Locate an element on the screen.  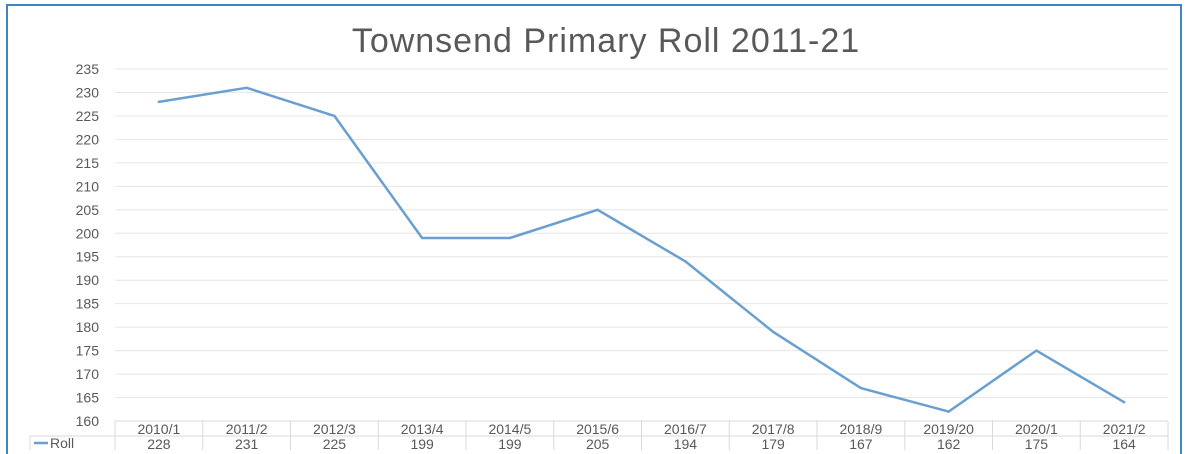
y-tick-label: 180 is located at coordinates (88, 327).